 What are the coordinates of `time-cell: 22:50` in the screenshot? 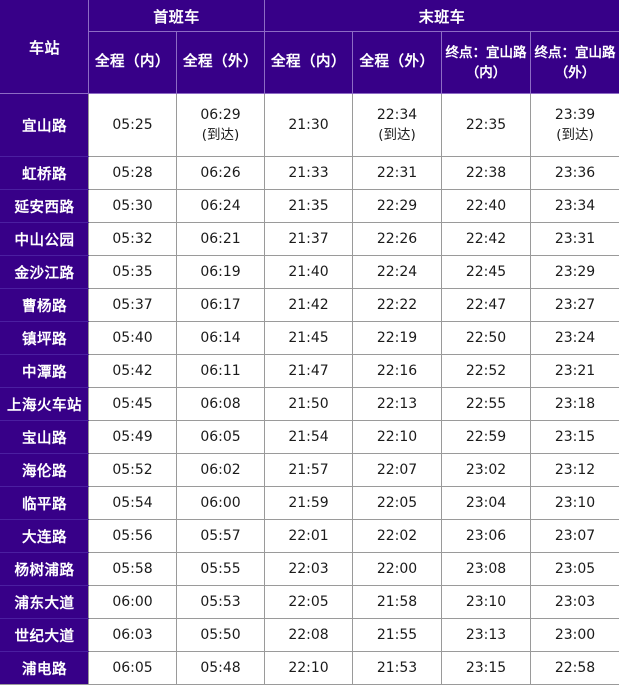 It's located at (486, 338).